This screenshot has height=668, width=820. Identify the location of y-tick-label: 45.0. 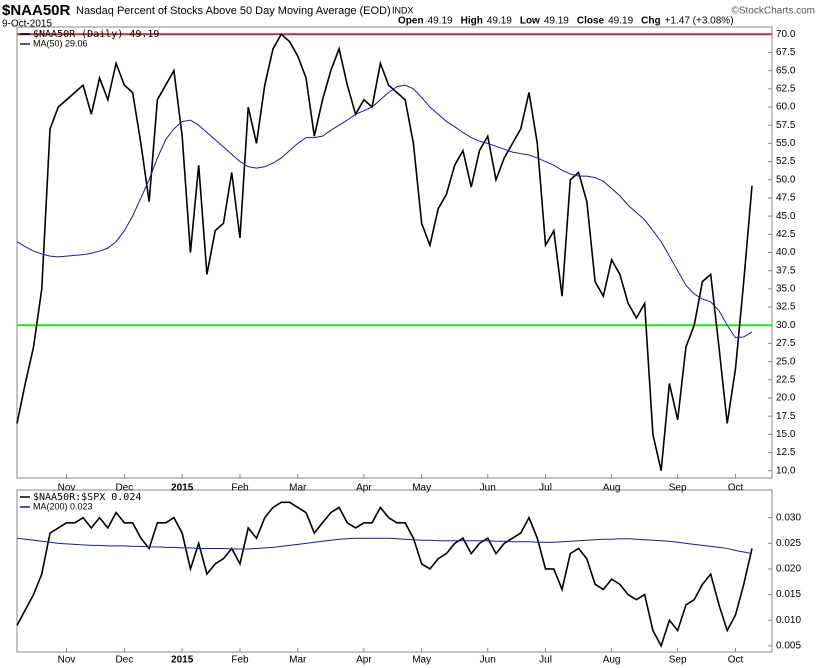
(786, 216).